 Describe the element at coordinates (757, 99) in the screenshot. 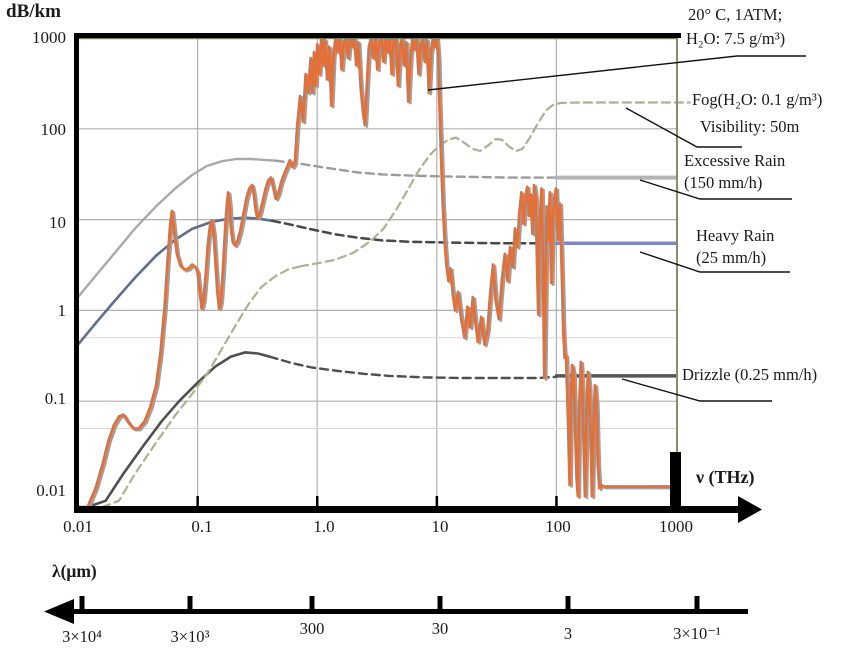

I see `annotation-fog-line1: Fog(H₂O: 0.1 g/m³)` at that location.